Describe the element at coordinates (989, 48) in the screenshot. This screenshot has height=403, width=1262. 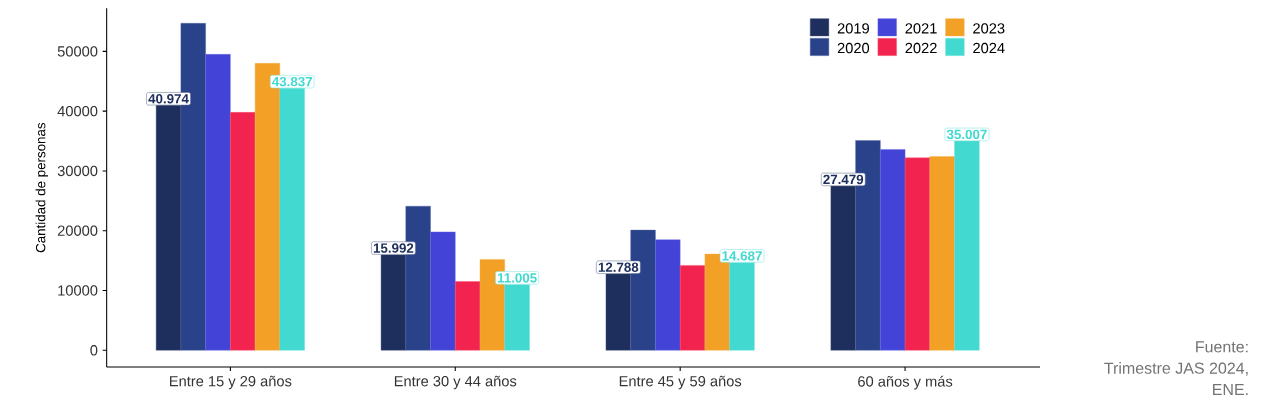
I see `legend-label: 2024` at that location.